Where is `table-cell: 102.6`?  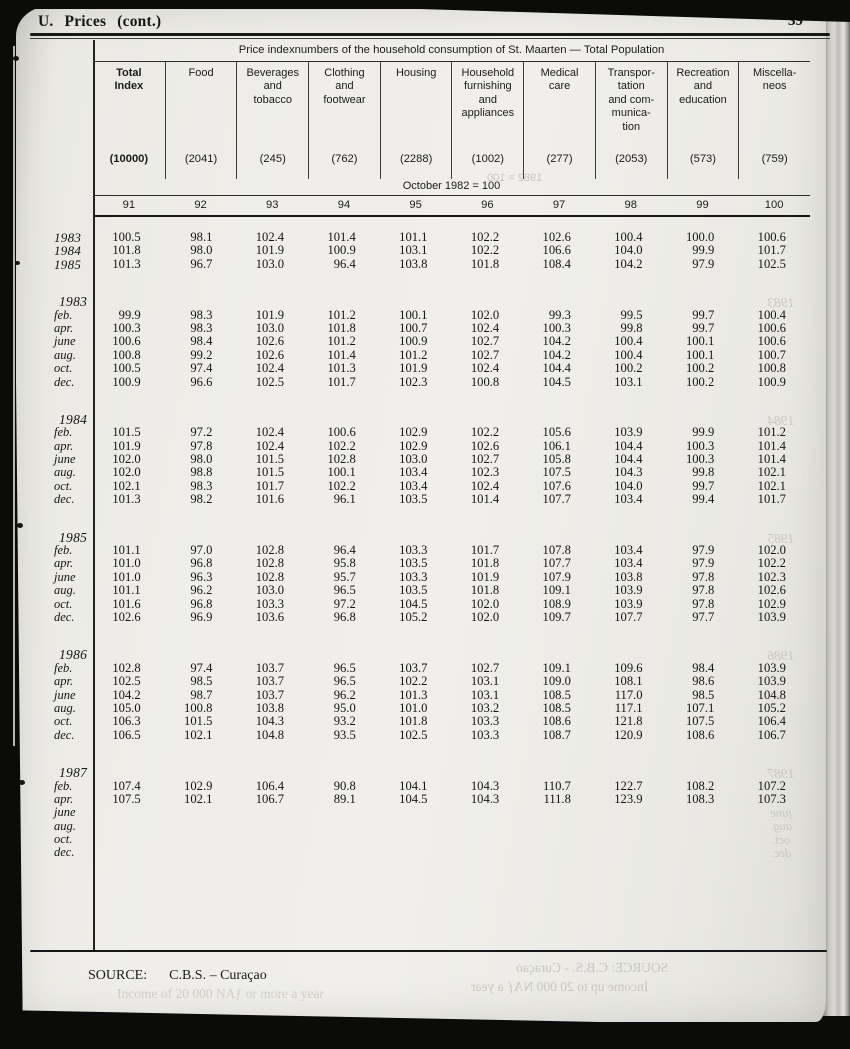
table-cell: 102.6 is located at coordinates (485, 445).